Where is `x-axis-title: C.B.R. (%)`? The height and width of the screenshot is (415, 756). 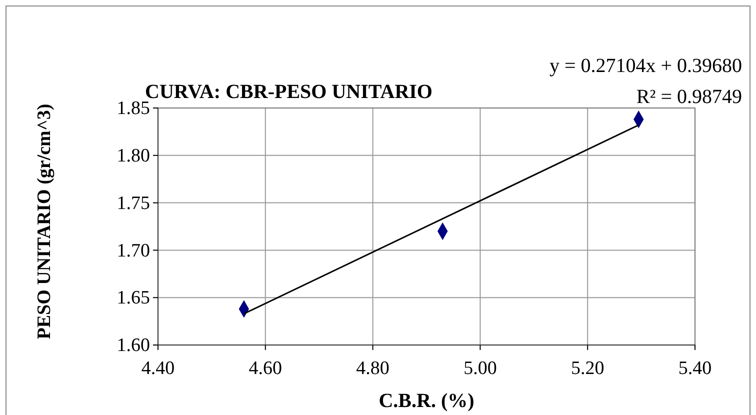
x-axis-title: C.B.R. (%) is located at coordinates (426, 401).